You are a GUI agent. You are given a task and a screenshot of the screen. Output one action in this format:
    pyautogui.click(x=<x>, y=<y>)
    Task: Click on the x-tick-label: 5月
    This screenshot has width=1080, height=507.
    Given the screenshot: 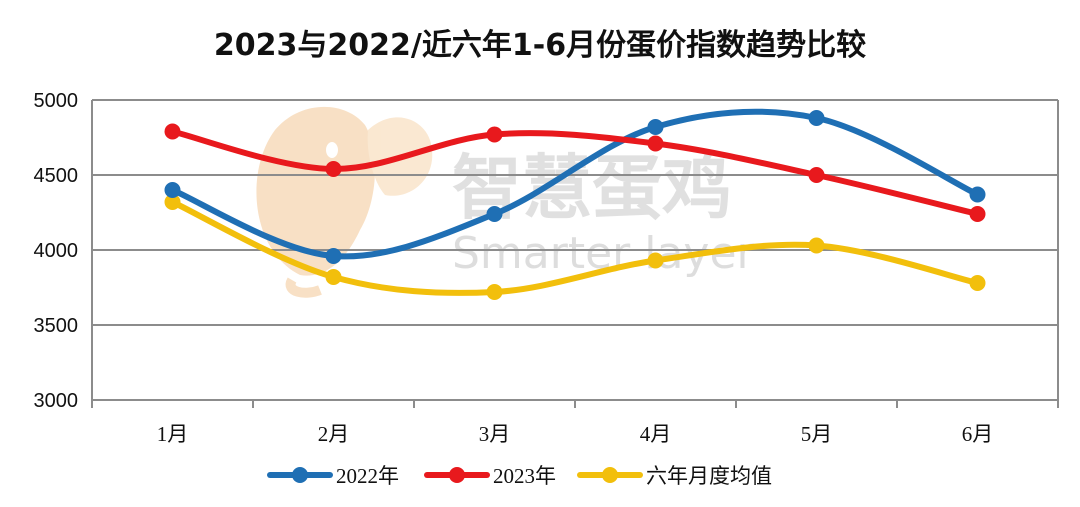 What is the action you would take?
    pyautogui.click(x=817, y=434)
    